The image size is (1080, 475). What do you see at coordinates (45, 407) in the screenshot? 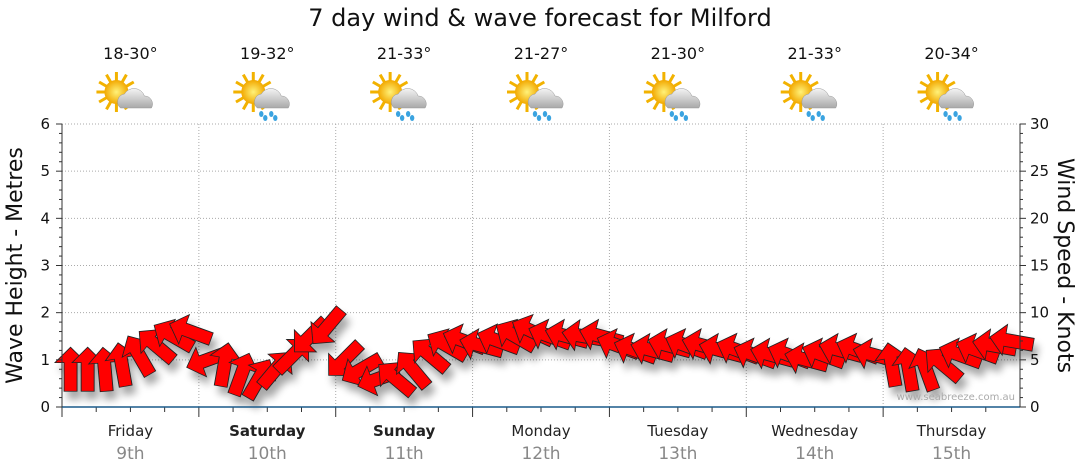
I see `y-tick-label: 0` at bounding box center [45, 407].